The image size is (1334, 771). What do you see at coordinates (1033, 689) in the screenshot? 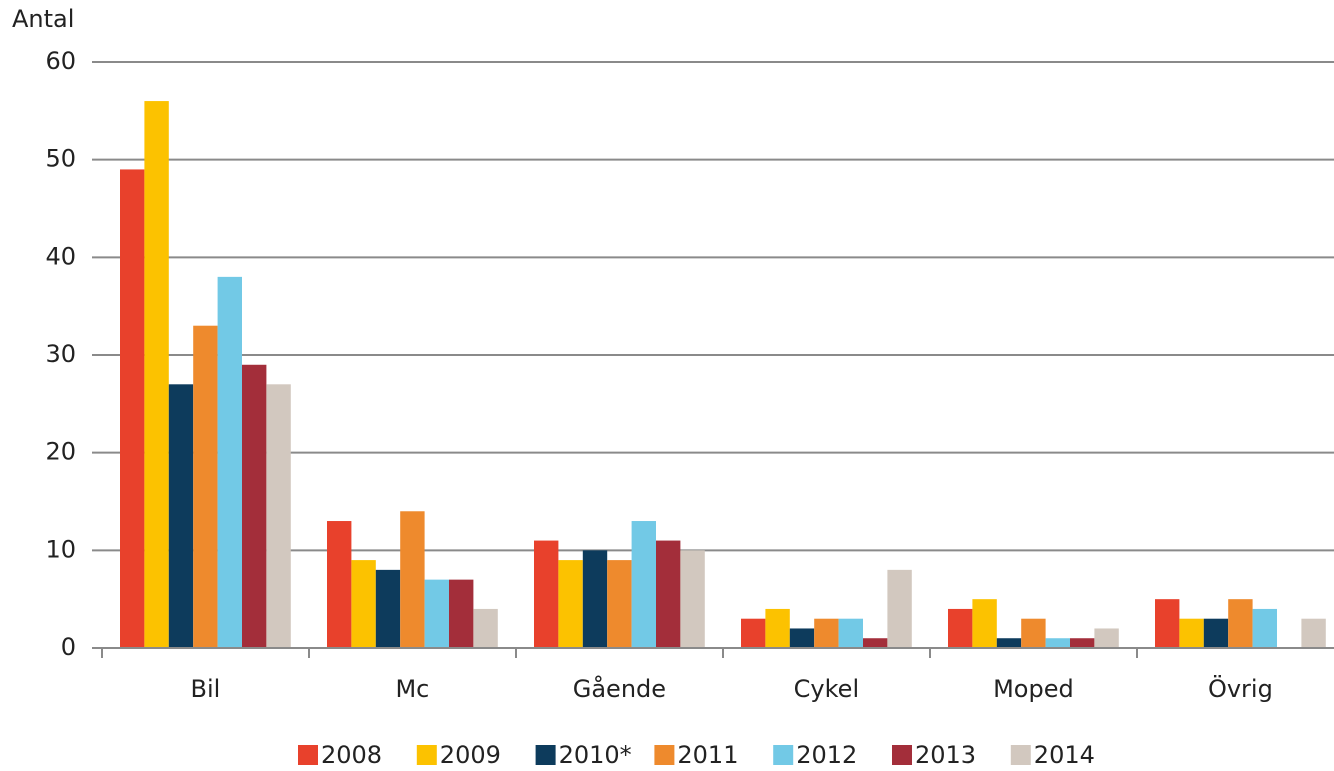
I see `x-tick-label: Moped` at bounding box center [1033, 689].